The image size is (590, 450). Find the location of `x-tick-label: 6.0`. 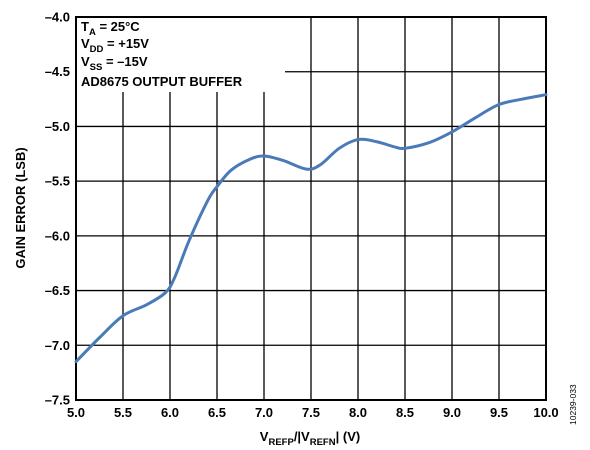

x-tick-label: 6.0 is located at coordinates (170, 412).